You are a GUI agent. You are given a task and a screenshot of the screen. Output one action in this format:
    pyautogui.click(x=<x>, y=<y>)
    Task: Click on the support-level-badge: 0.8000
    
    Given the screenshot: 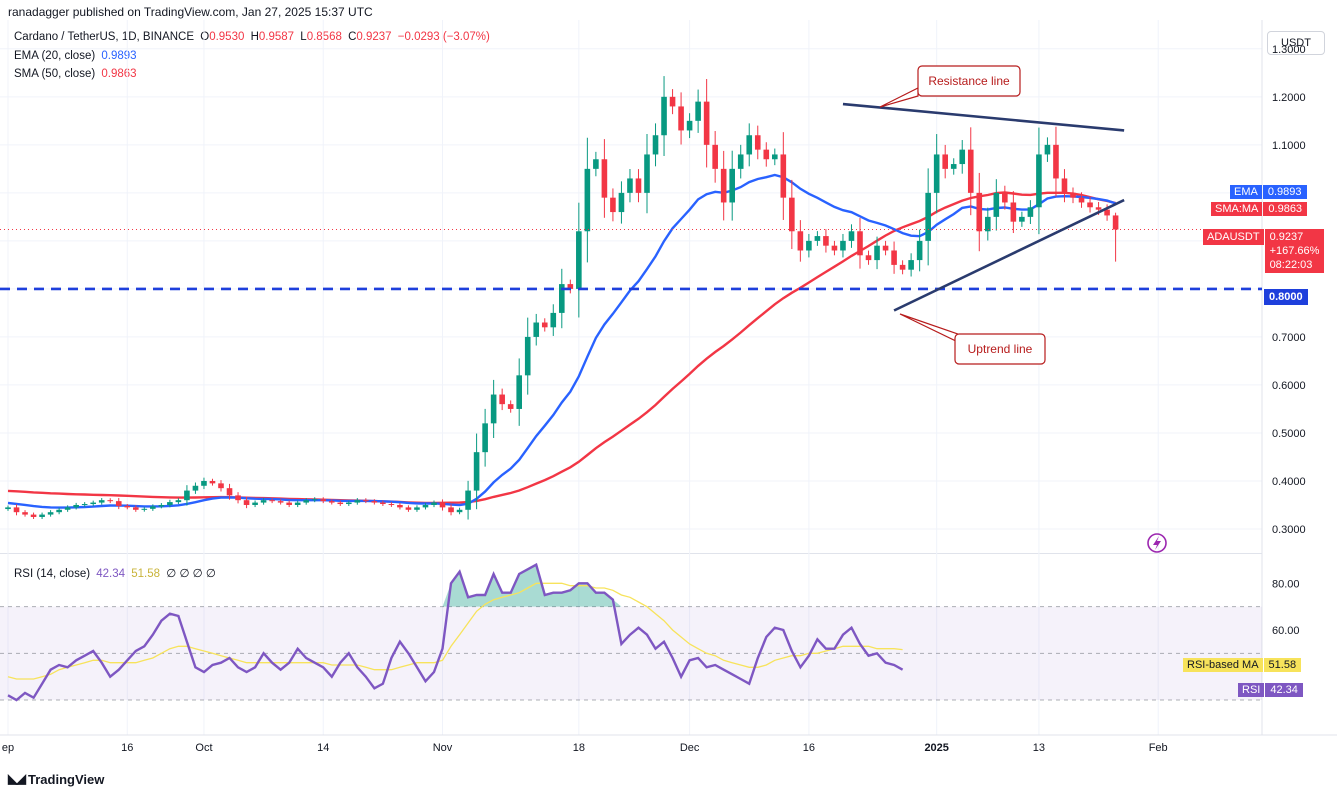 What is the action you would take?
    pyautogui.click(x=1286, y=297)
    